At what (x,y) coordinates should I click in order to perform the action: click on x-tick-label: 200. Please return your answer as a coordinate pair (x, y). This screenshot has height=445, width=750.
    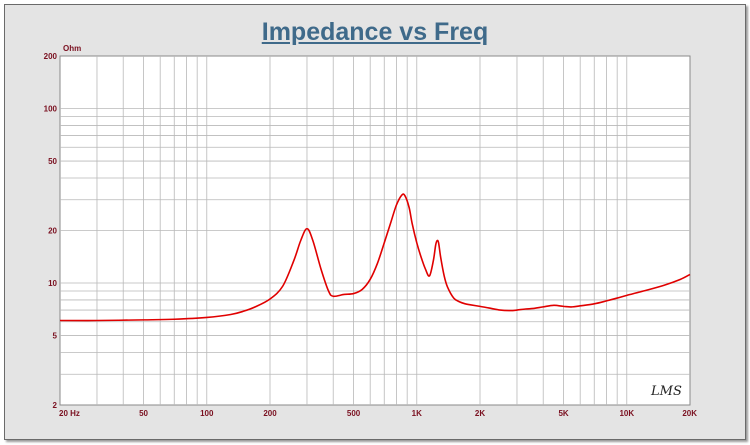
    Looking at the image, I should click on (270, 413).